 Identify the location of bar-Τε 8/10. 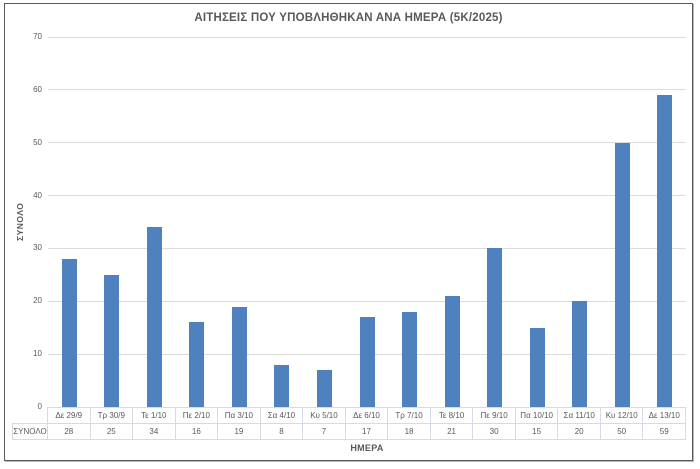
(452, 351).